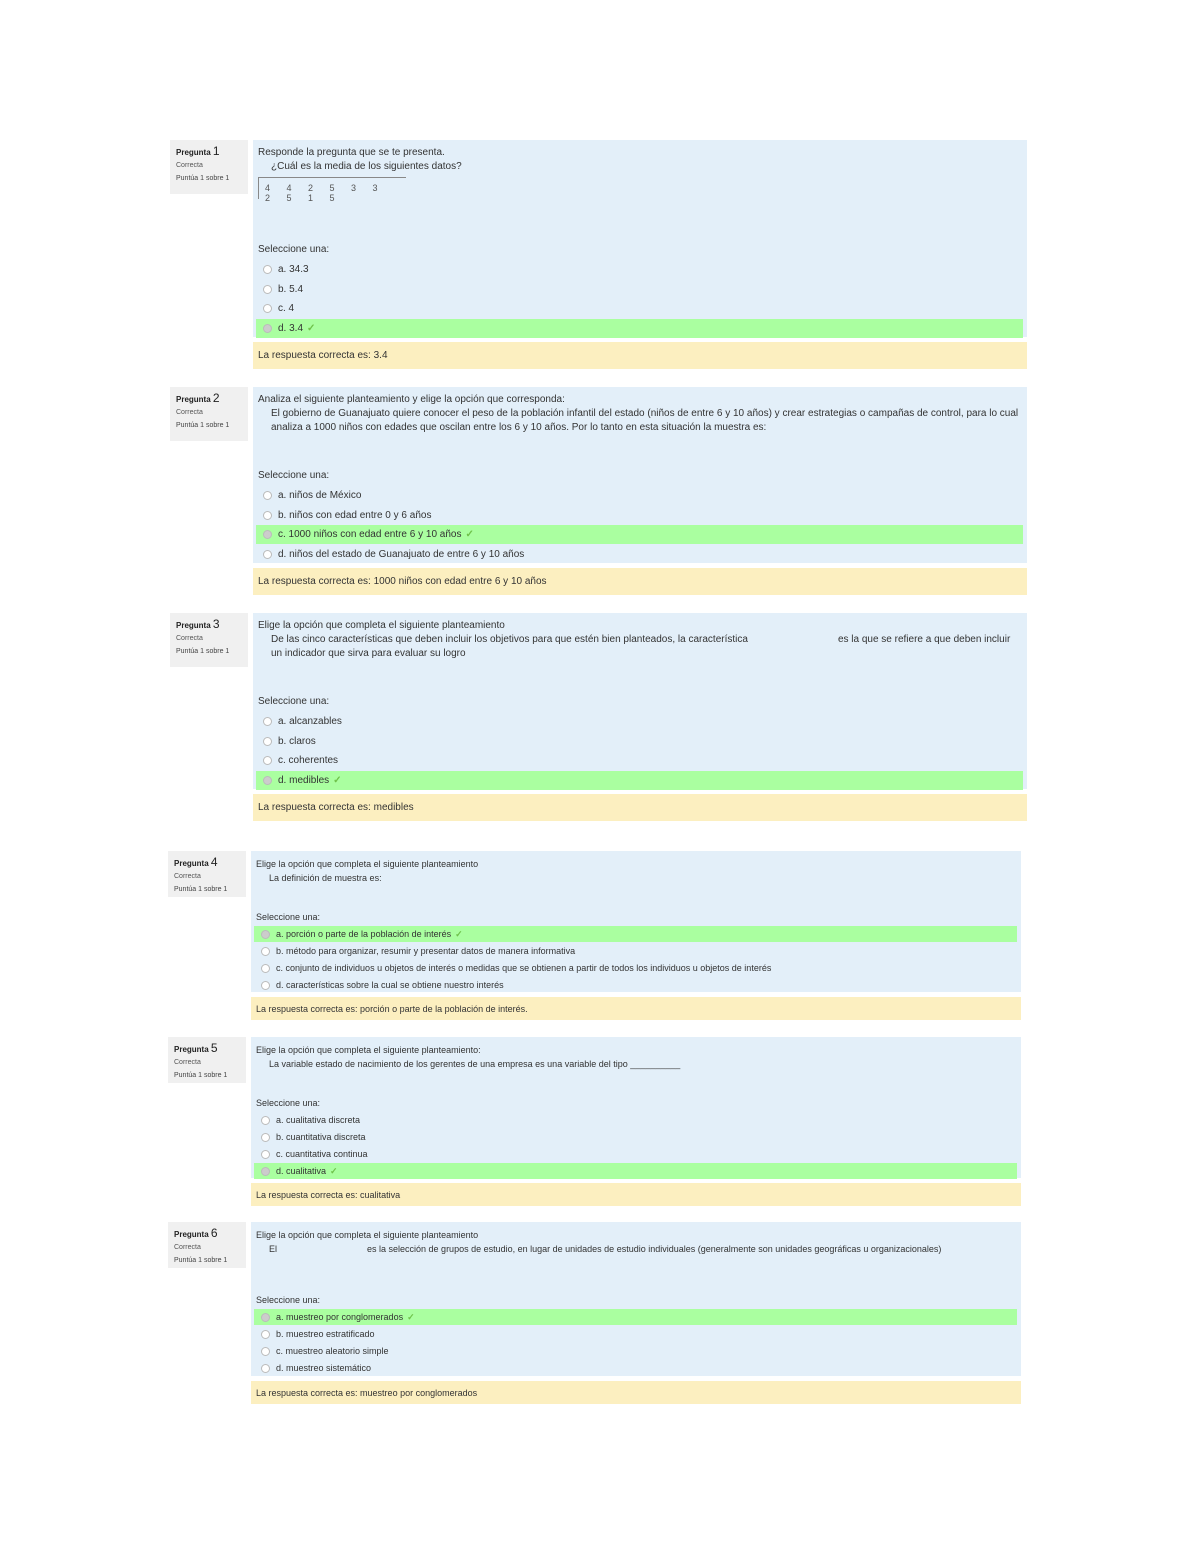 The width and height of the screenshot is (1200, 1553). What do you see at coordinates (321, 1137) in the screenshot?
I see `option-label: b. cuantitativa discreta` at bounding box center [321, 1137].